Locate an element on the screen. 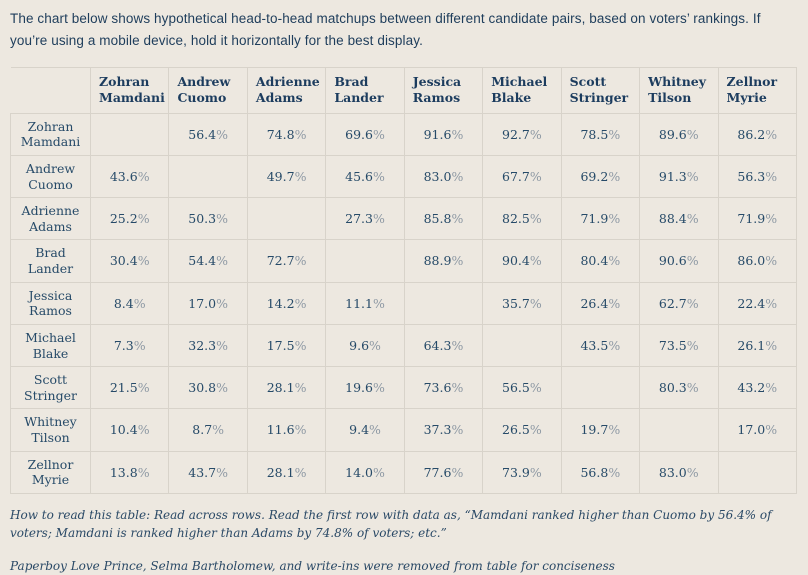 The width and height of the screenshot is (808, 575). column-header: Adrienne Adams is located at coordinates (286, 90).